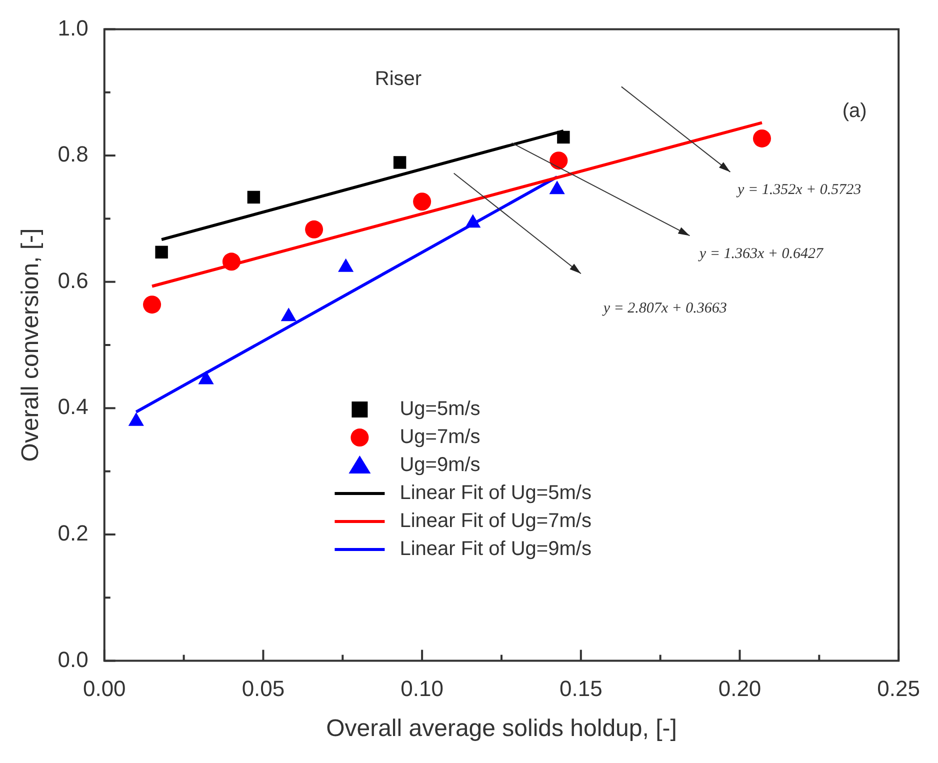  I want to click on x-tick-label: 0.25, so click(898, 689).